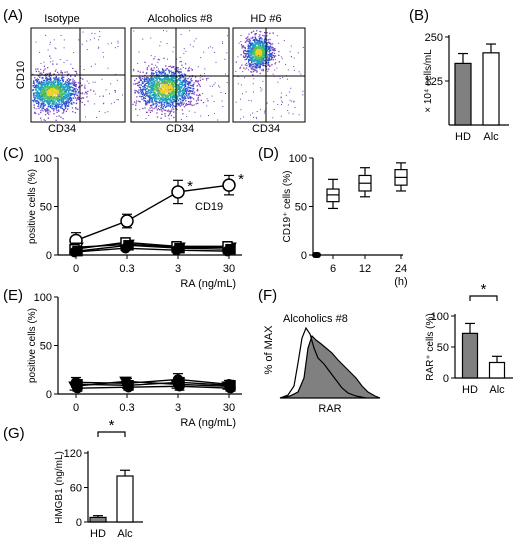 The image size is (526, 550). What do you see at coordinates (13, 295) in the screenshot?
I see `panel-label-e: (E)` at bounding box center [13, 295].